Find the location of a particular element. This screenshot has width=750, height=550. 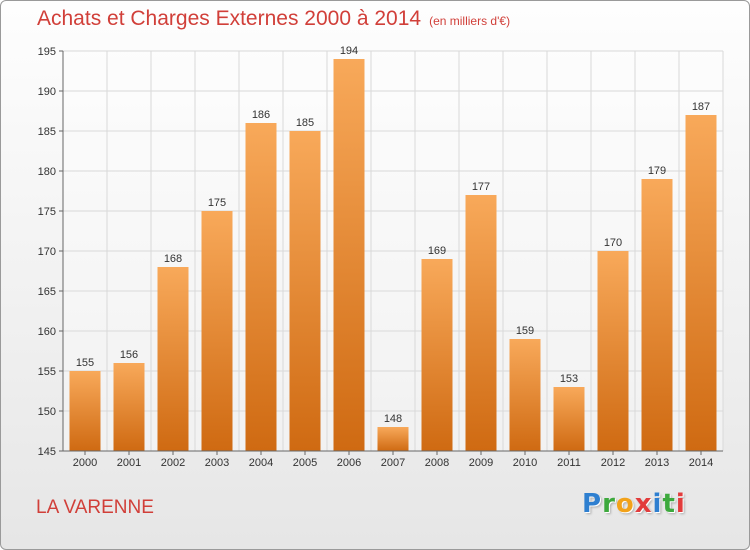

logo-letter: o is located at coordinates (625, 504).